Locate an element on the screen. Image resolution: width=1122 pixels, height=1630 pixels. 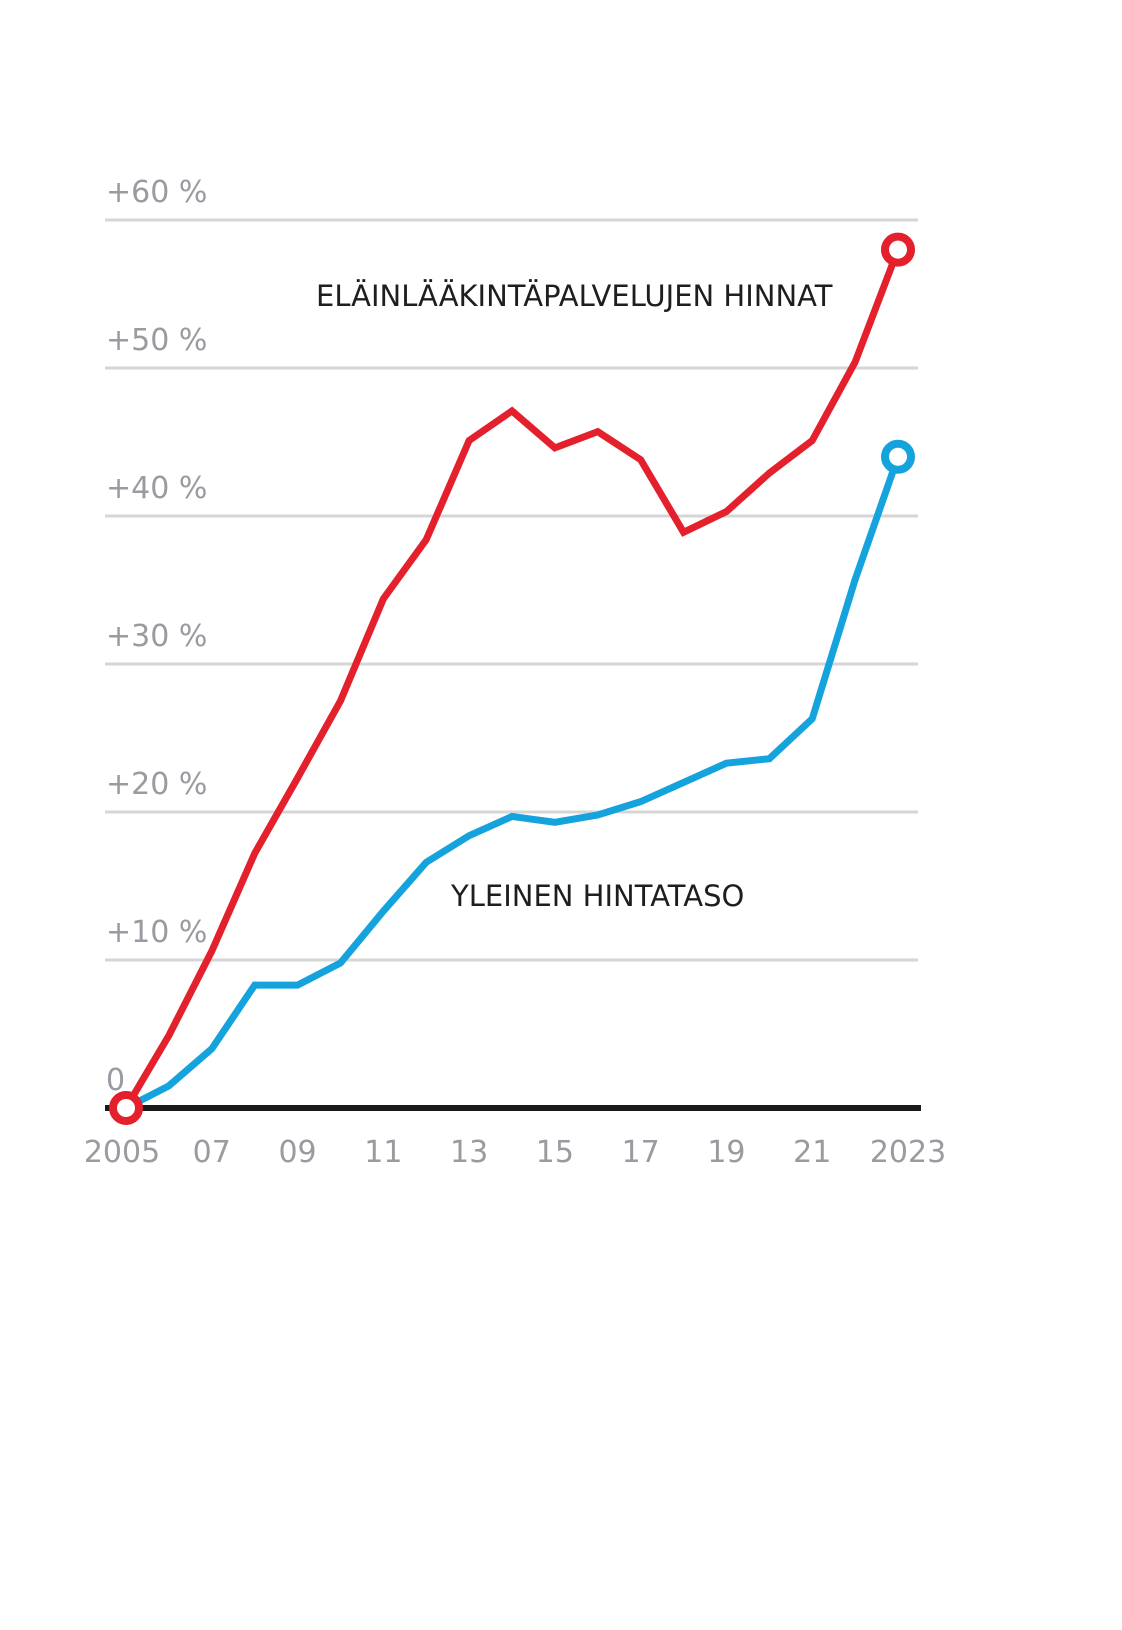
y-tick-label: +60 % is located at coordinates (156, 192).